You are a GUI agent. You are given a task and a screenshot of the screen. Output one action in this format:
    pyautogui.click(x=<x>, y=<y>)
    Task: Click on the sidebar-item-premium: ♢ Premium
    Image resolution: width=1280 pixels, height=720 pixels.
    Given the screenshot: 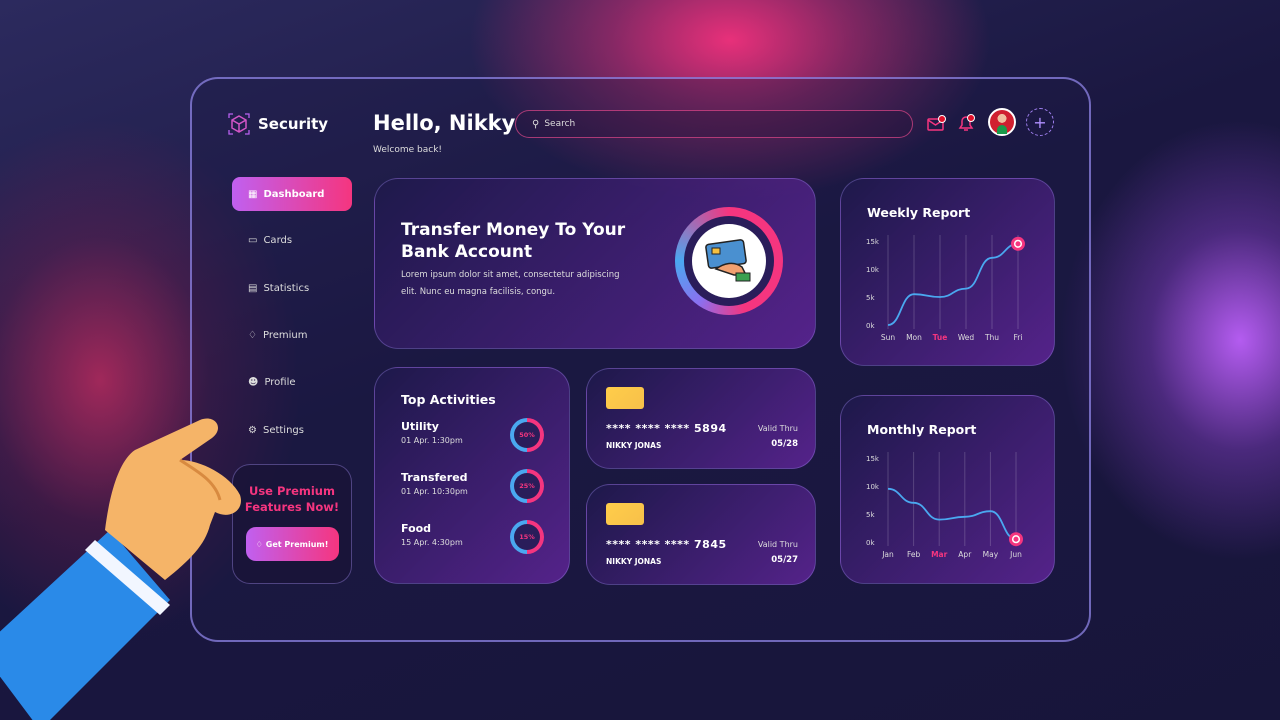 What is the action you would take?
    pyautogui.click(x=292, y=335)
    